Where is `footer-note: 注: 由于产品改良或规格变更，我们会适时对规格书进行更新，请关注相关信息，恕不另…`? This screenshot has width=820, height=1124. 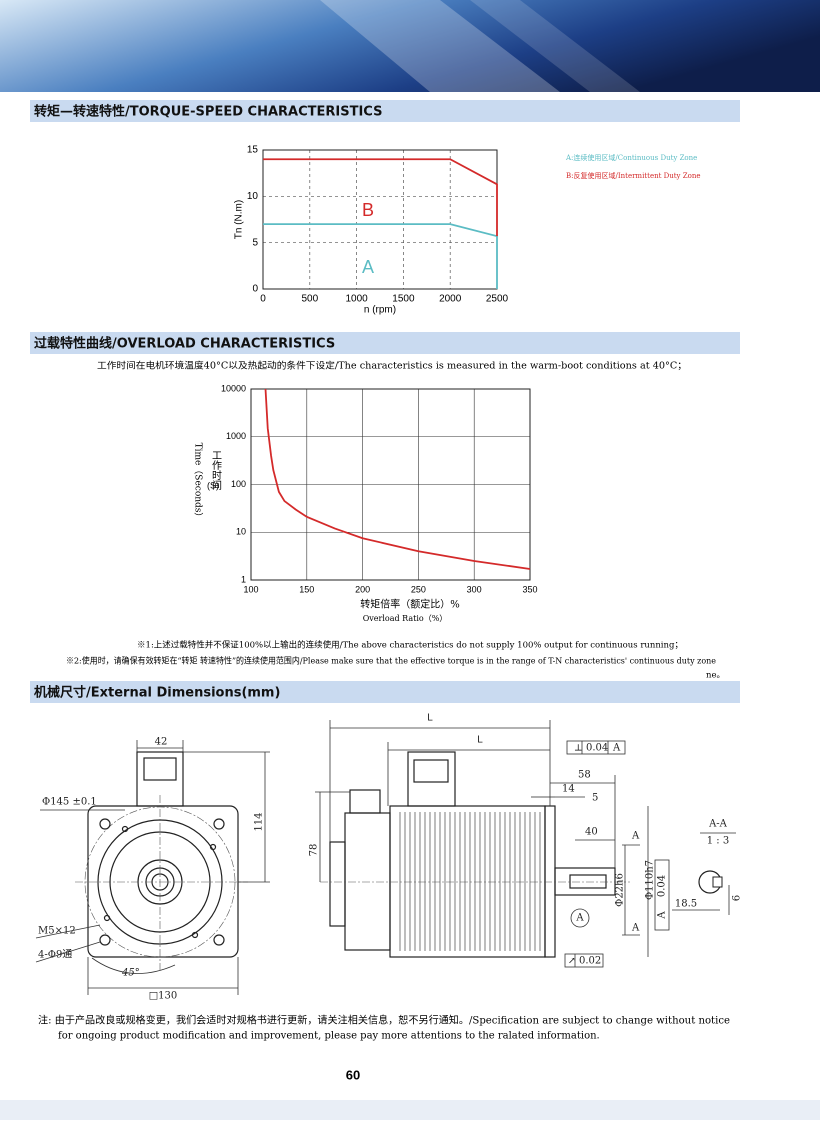 footer-note: 注: 由于产品改良或规格变更，我们会适时对规格书进行更新，请关注相关信息，恕不另… is located at coordinates (384, 1020).